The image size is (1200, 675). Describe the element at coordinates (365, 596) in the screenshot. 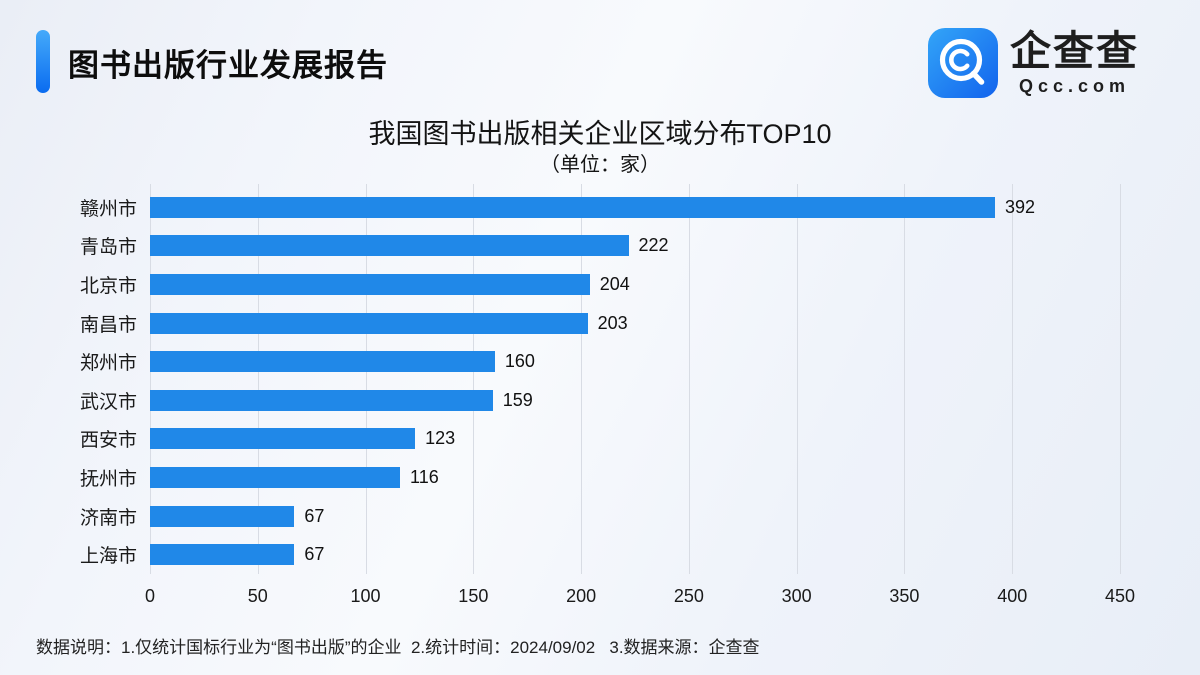

I see `x-tick-label: 100` at that location.